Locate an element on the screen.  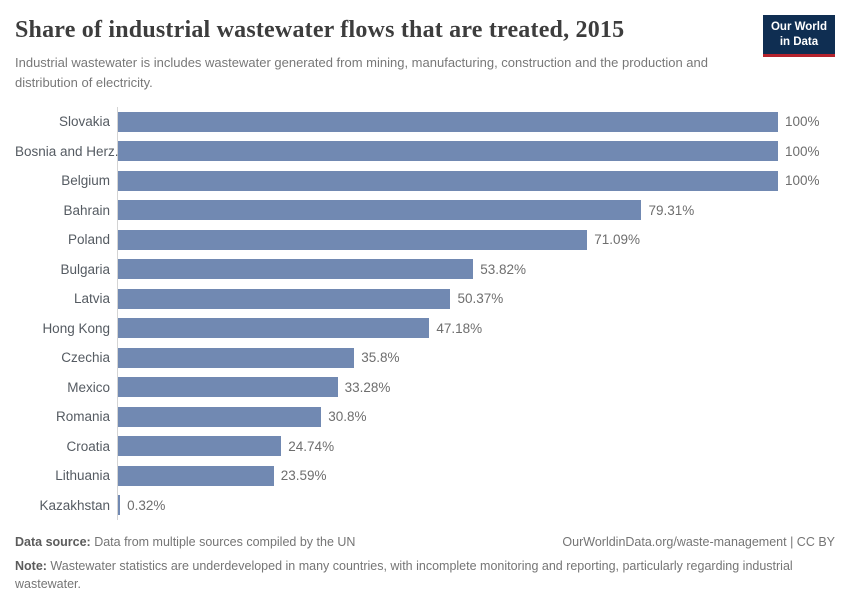
value-label: 53.82% is located at coordinates (503, 269).